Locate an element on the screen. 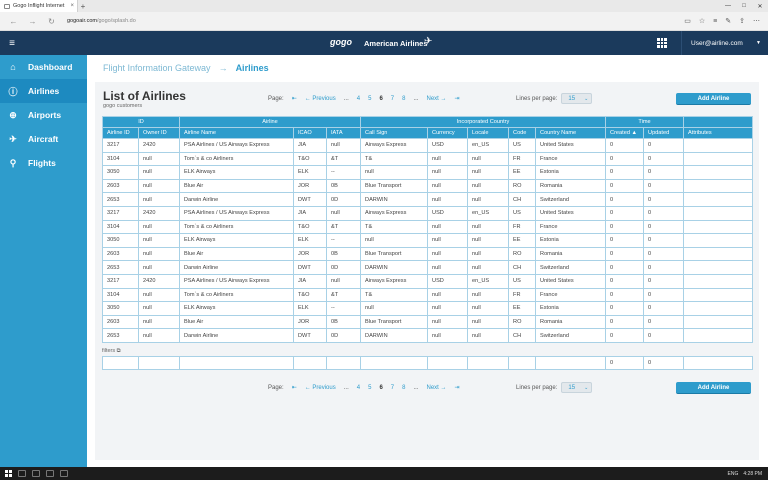 Image resolution: width=768 pixels, height=480 pixels. sidebar-item-dashboard: ⌂ Dashboard is located at coordinates (43, 67).